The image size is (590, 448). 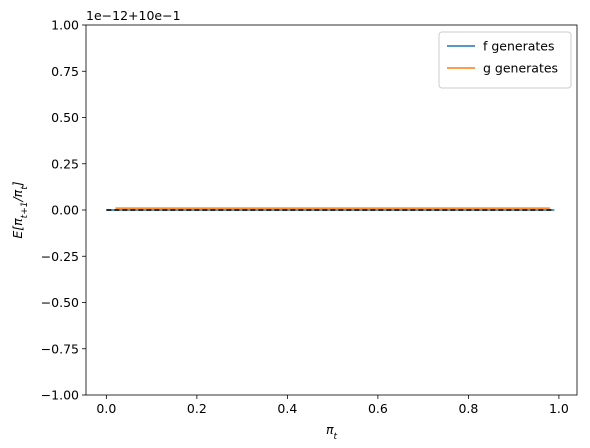 What do you see at coordinates (25, 188) in the screenshot?
I see `y-axis-label-part: t` at bounding box center [25, 188].